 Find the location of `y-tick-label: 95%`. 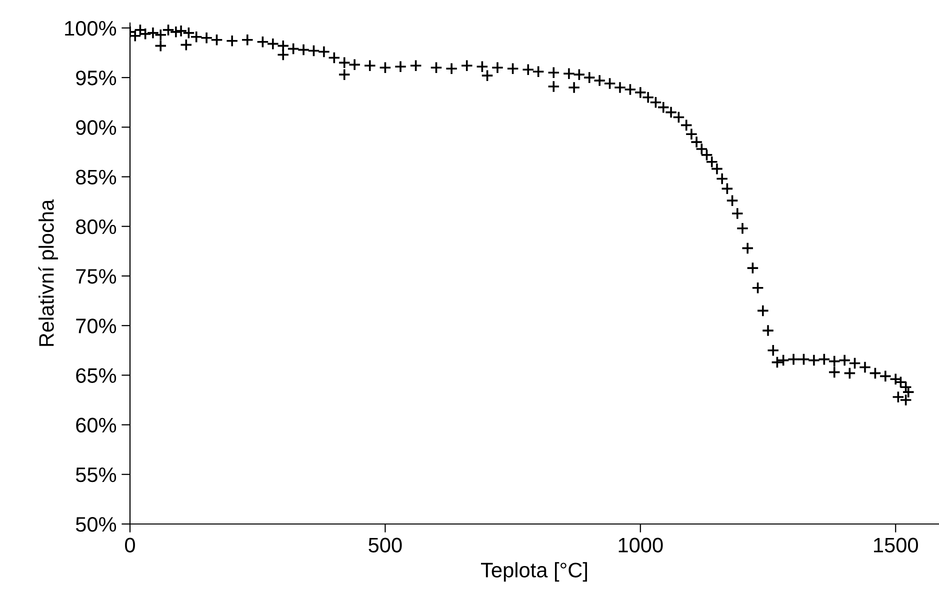

y-tick-label: 95% is located at coordinates (96, 78).